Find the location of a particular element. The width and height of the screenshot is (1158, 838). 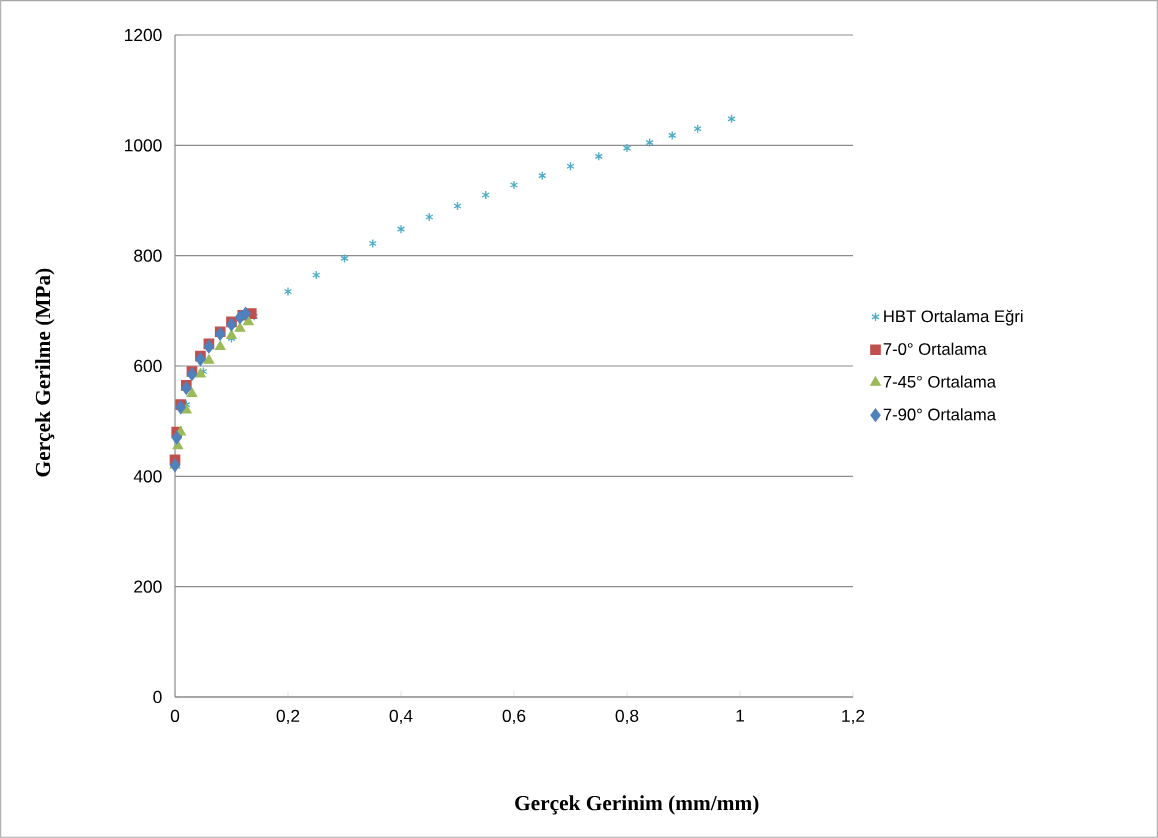

y-tick-label: 600 is located at coordinates (148, 366).